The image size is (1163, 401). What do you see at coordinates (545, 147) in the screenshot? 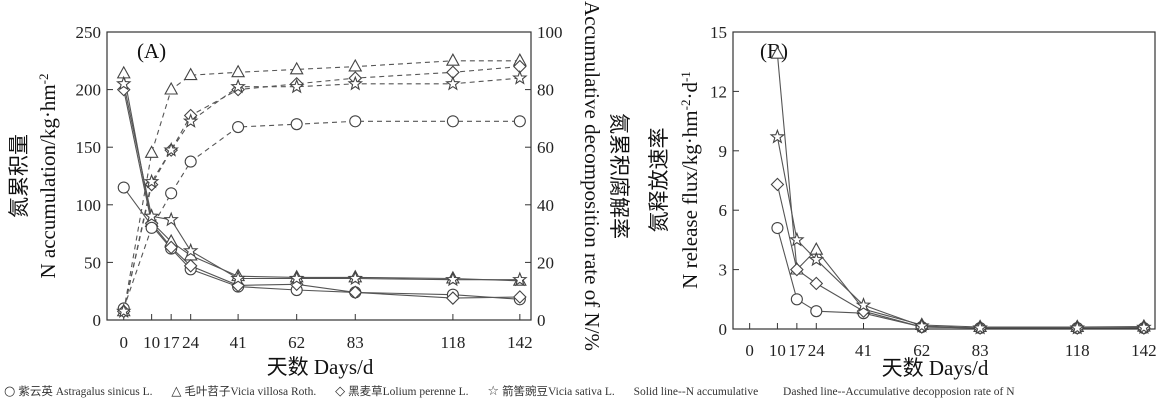
I see `y-tick-label-right: 60` at bounding box center [545, 147].